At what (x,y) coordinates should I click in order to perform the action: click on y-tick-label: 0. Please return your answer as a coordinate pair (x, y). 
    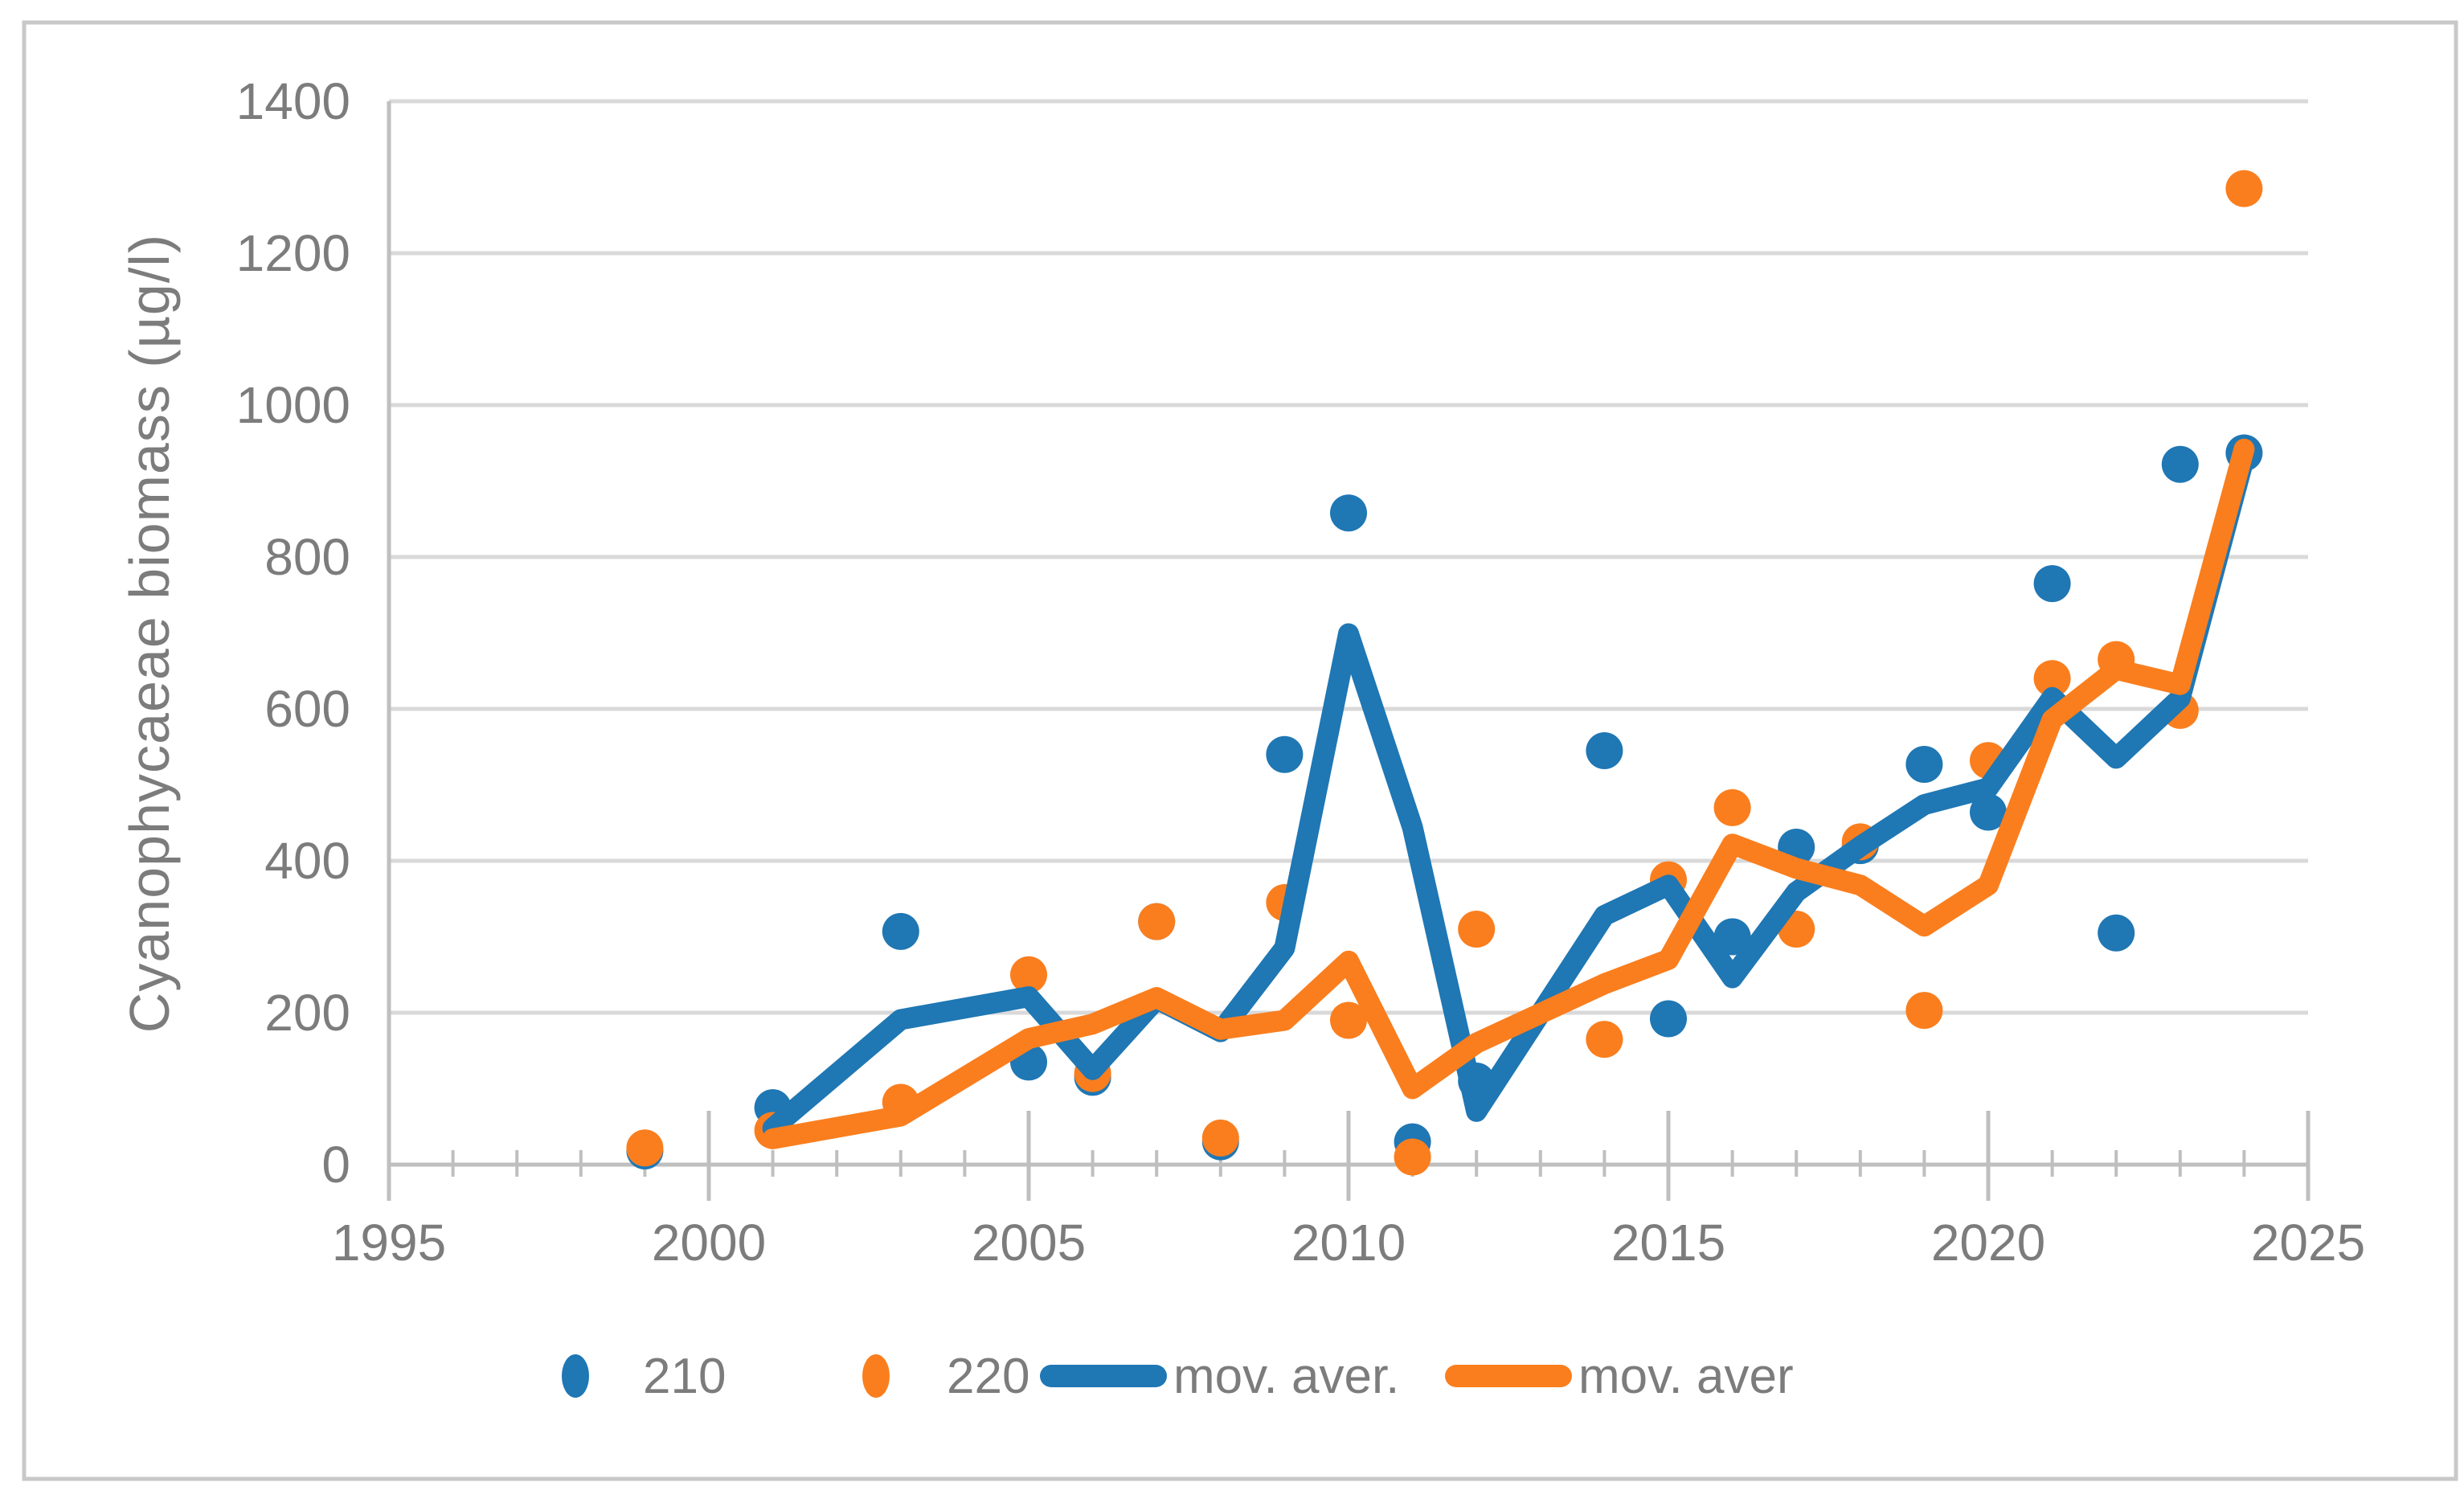
    Looking at the image, I should click on (335, 1165).